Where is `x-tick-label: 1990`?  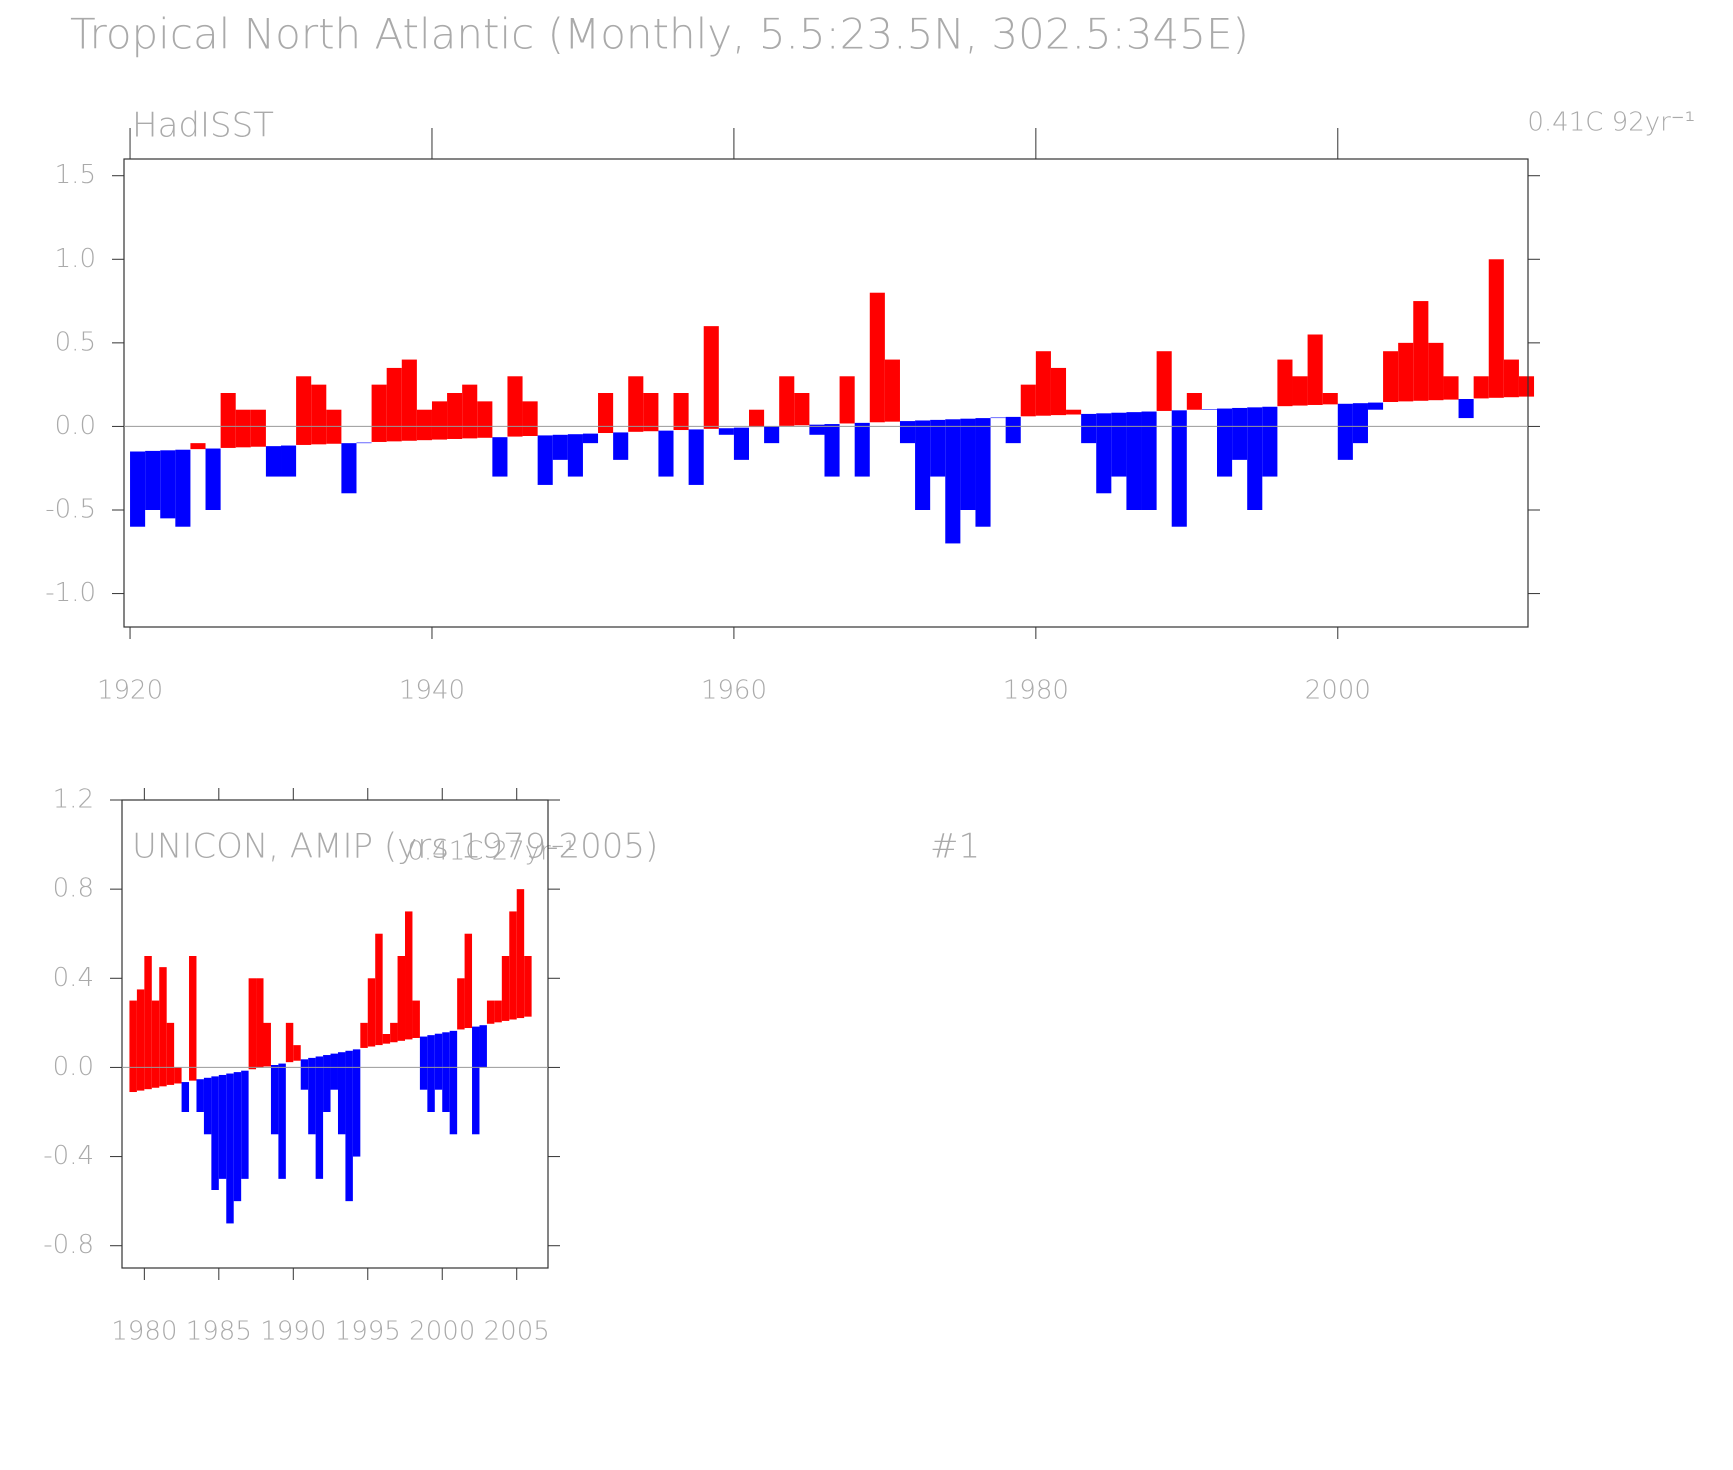 x-tick-label: 1990 is located at coordinates (293, 1332).